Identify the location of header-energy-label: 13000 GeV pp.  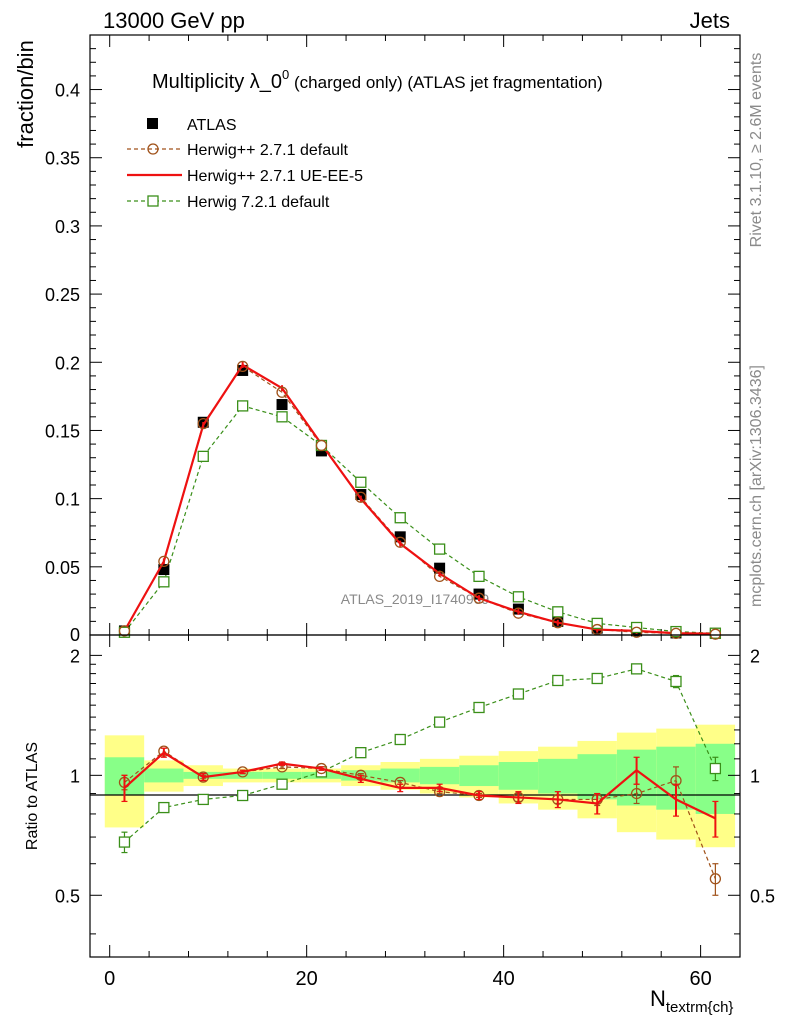
(174, 20).